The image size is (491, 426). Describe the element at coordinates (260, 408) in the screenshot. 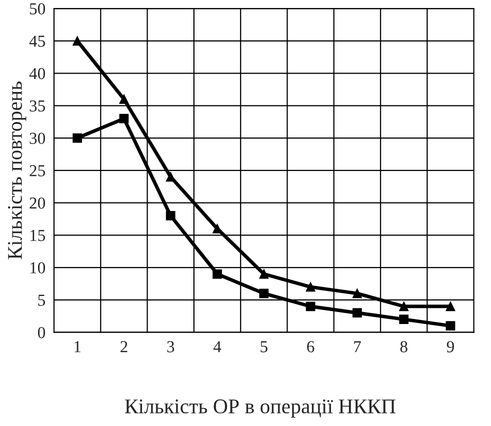

I see `x-axis-title: Кількість ОР в операції НККП` at that location.